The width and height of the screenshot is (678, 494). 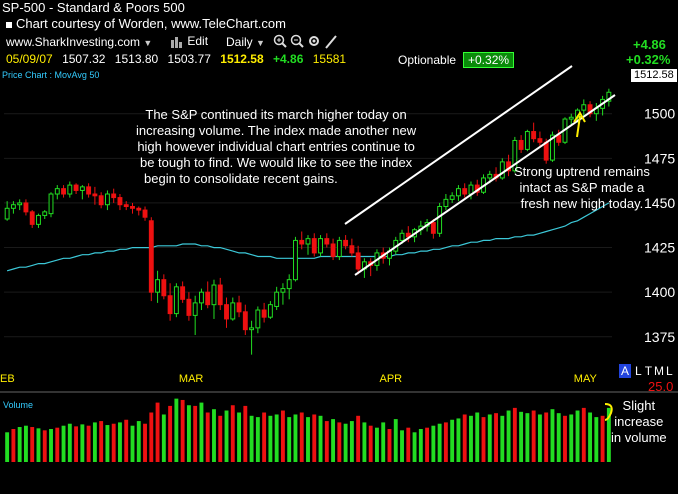 What do you see at coordinates (308, 237) in the screenshot?
I see `ma50-line` at bounding box center [308, 237].